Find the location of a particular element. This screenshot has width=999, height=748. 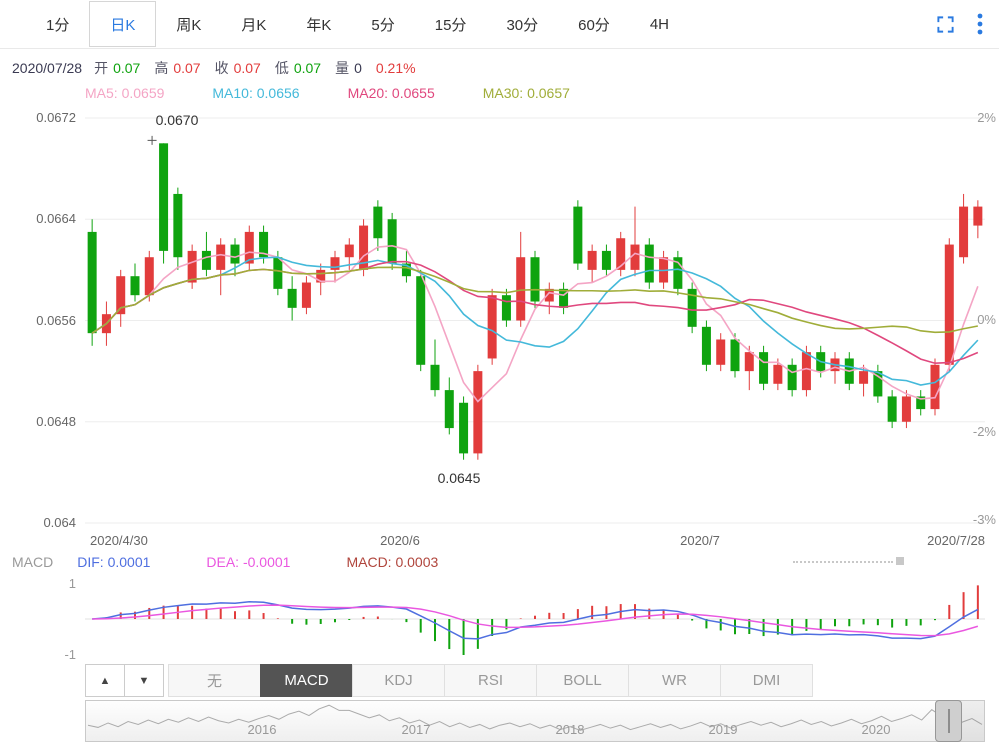

indicator-tab-macd: MACD is located at coordinates (306, 680).